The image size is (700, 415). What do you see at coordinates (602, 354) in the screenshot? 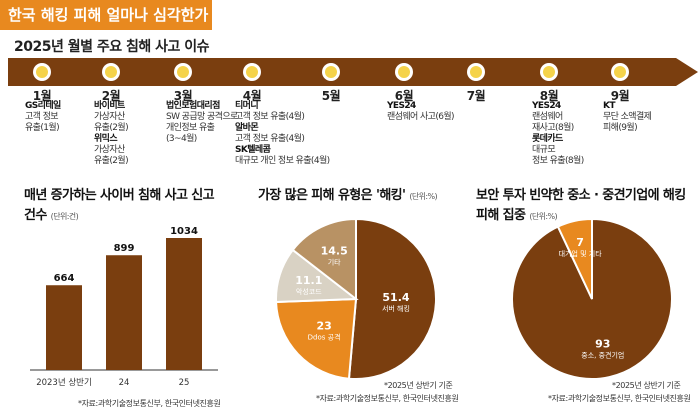
I see `pie-slice-name: 중소, 중견기업` at bounding box center [602, 354].